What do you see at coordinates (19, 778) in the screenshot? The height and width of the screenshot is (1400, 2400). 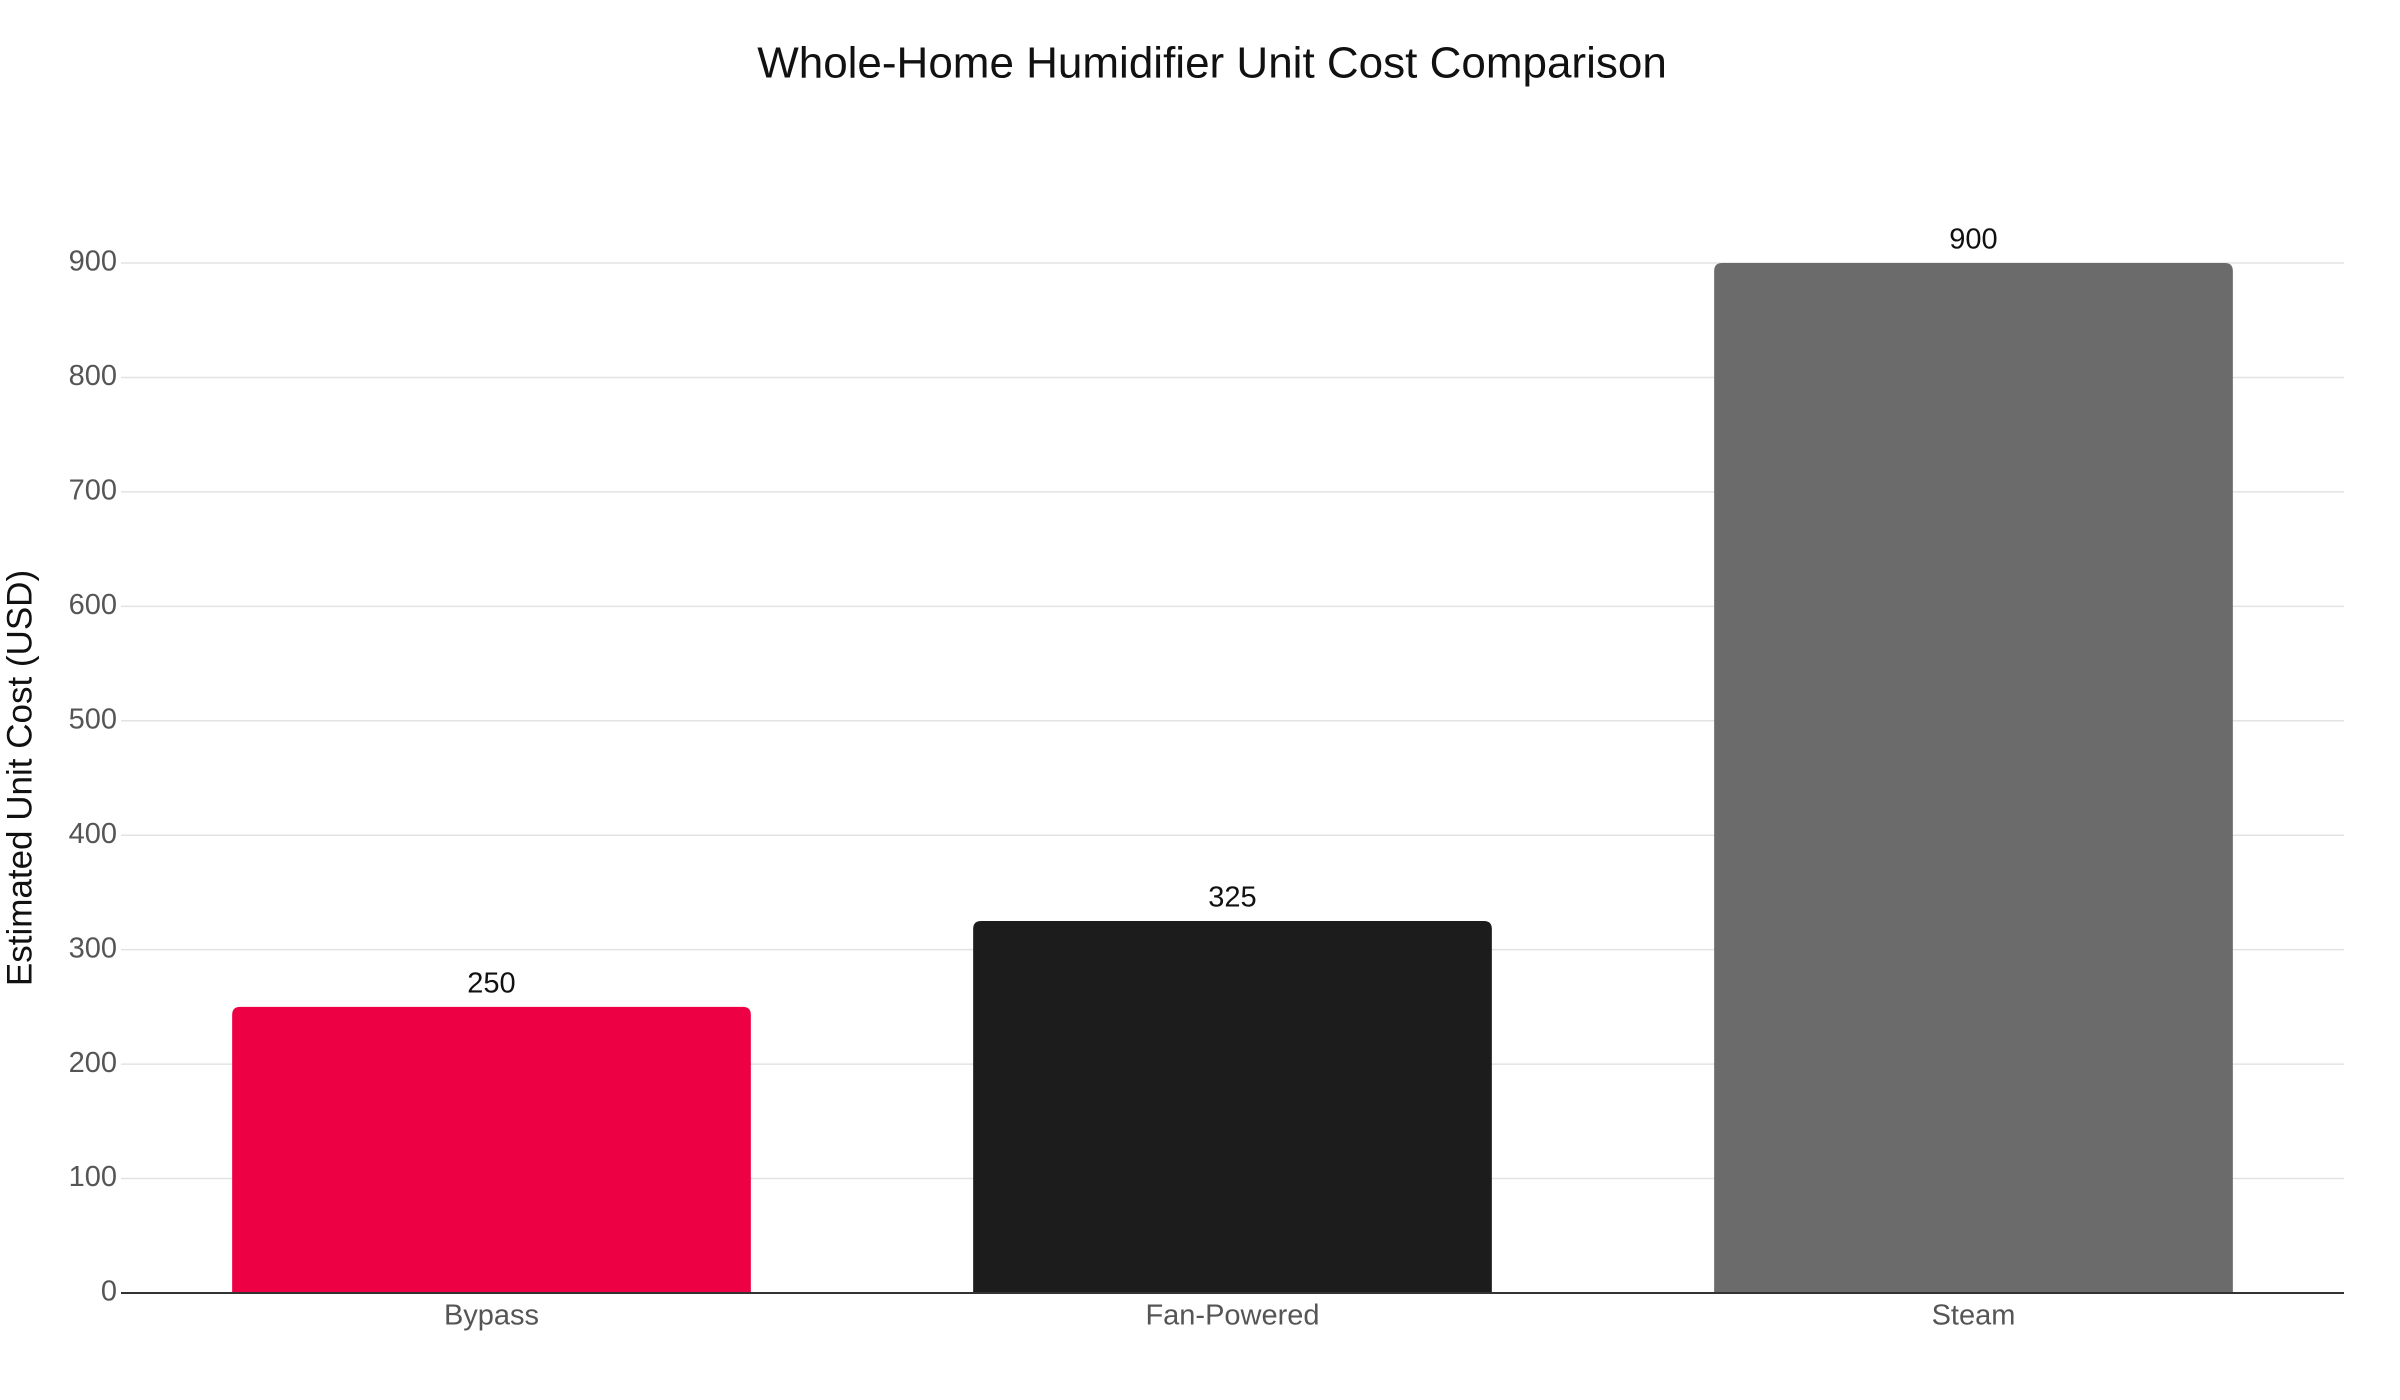 I see `y-axis-label: Estimated Unit Cost (USD)` at bounding box center [19, 778].